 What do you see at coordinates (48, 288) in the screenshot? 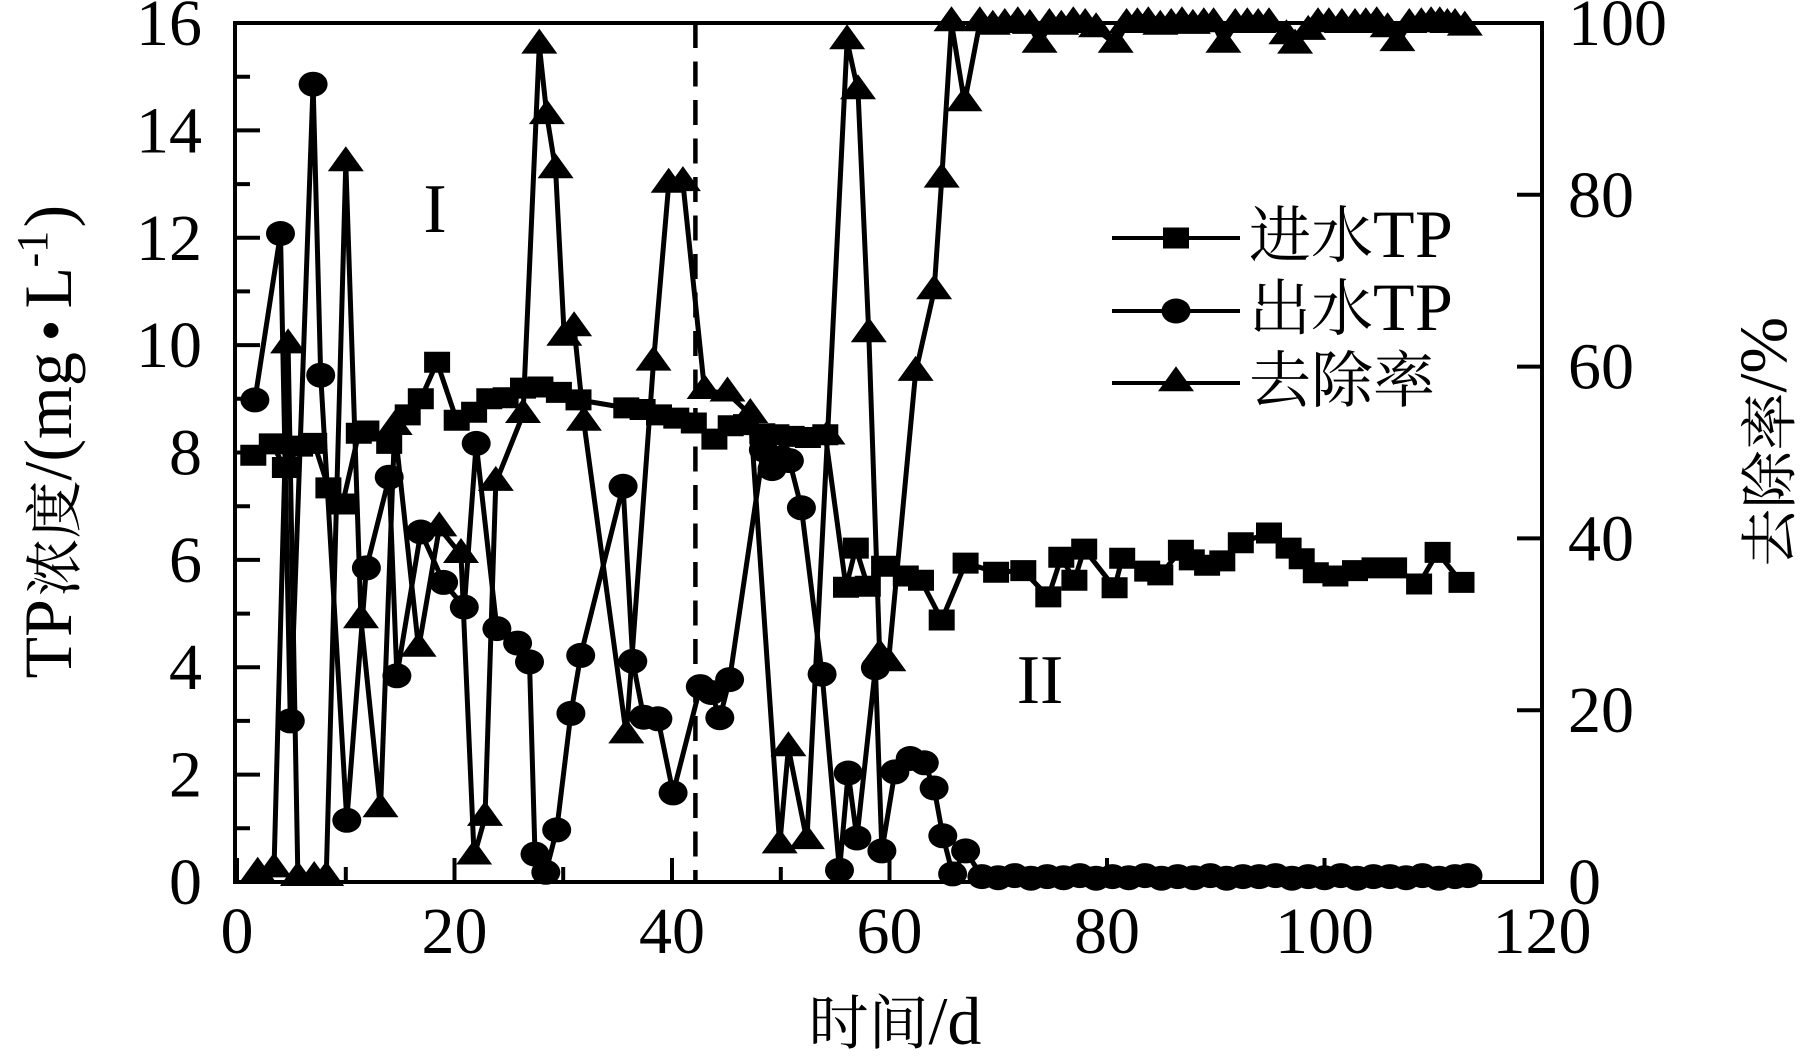
I see `svg-text: L` at bounding box center [48, 288].